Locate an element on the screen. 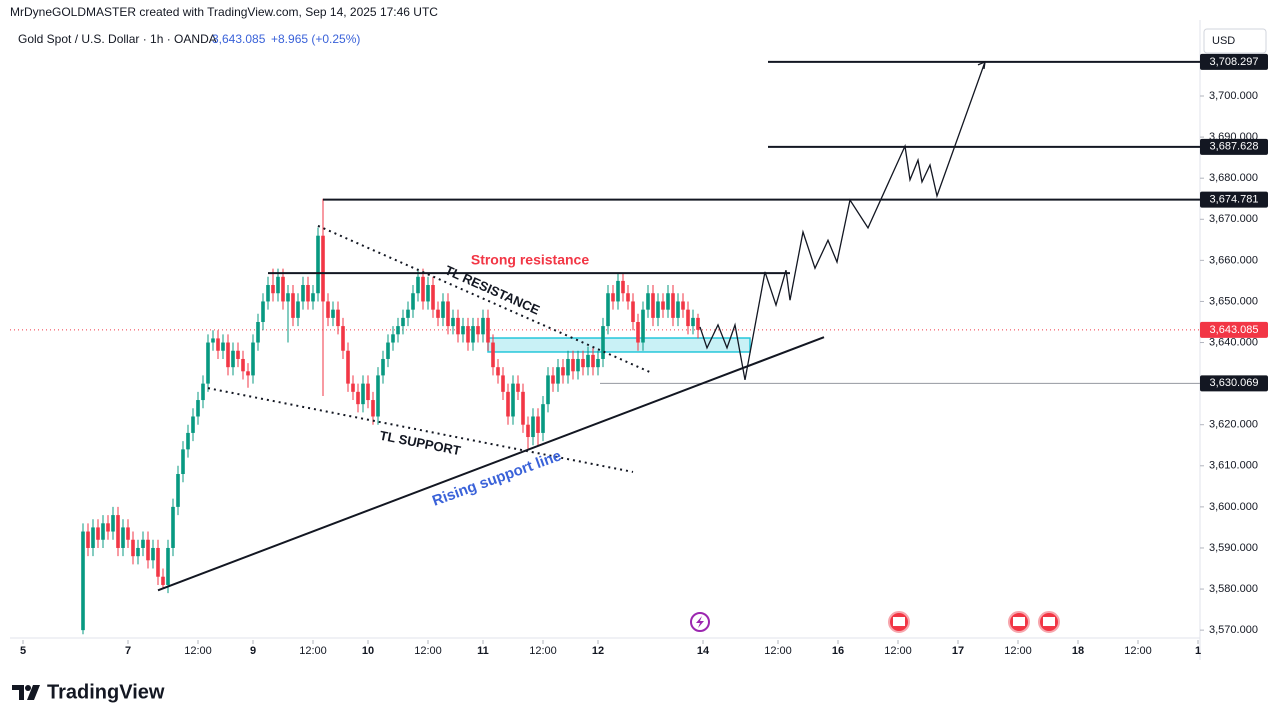 The height and width of the screenshot is (720, 1280). x-tick-label: 5 is located at coordinates (23, 651).